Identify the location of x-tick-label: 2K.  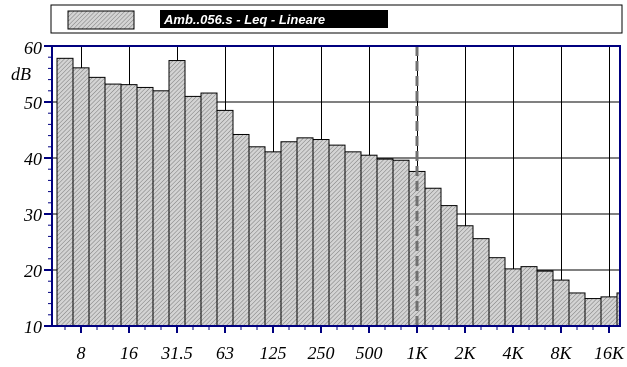
(465, 353).